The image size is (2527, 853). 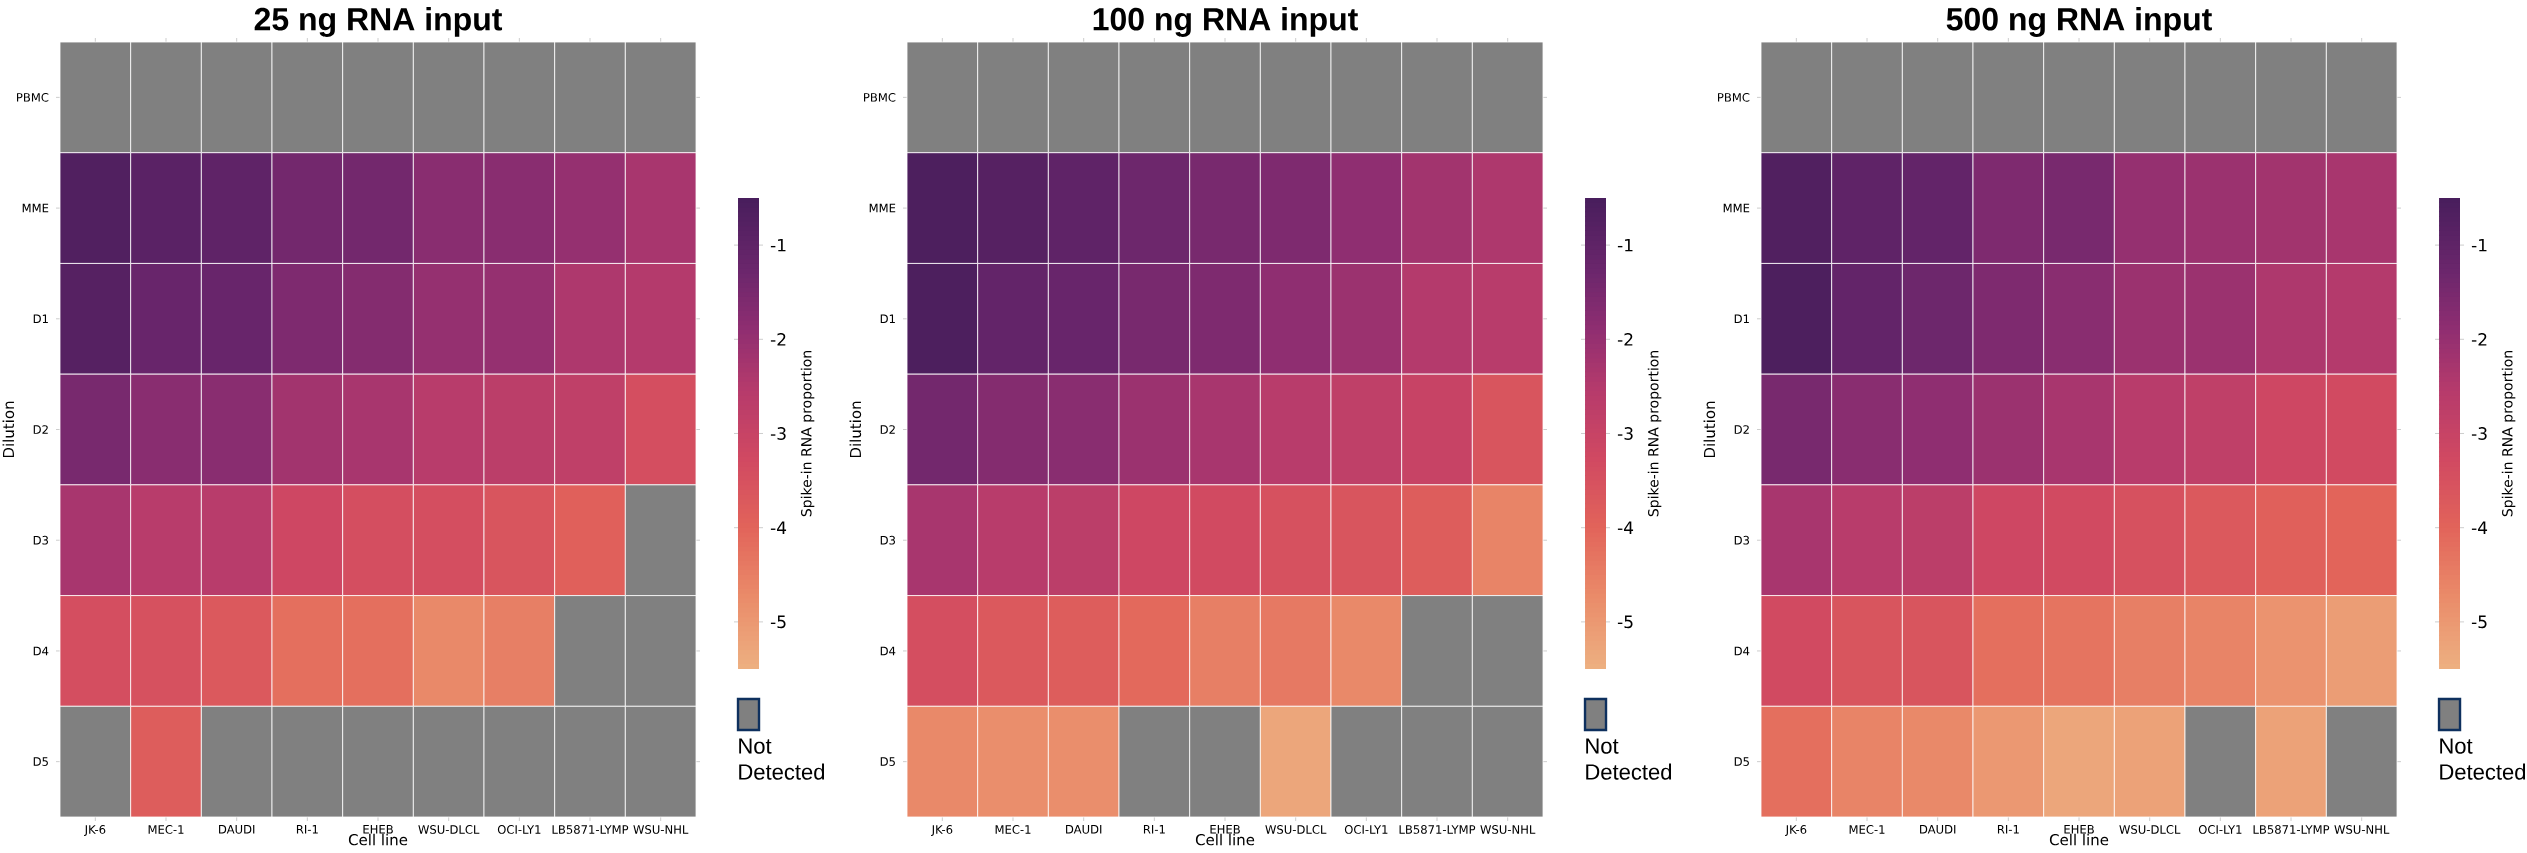 I want to click on chart-title: 25 ng RNA input, so click(x=378, y=22).